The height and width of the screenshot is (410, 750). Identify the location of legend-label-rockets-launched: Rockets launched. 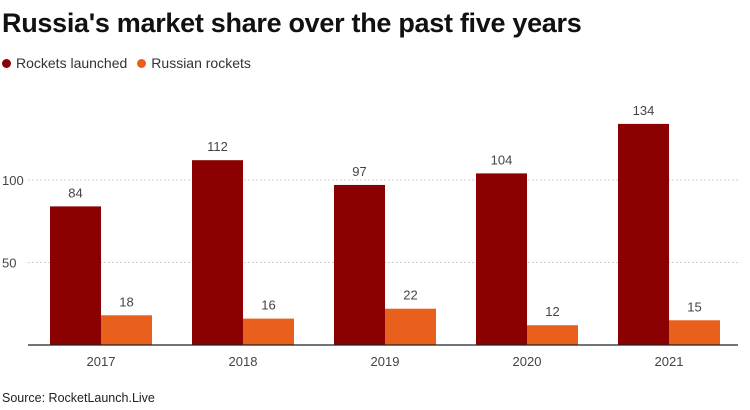
(72, 63).